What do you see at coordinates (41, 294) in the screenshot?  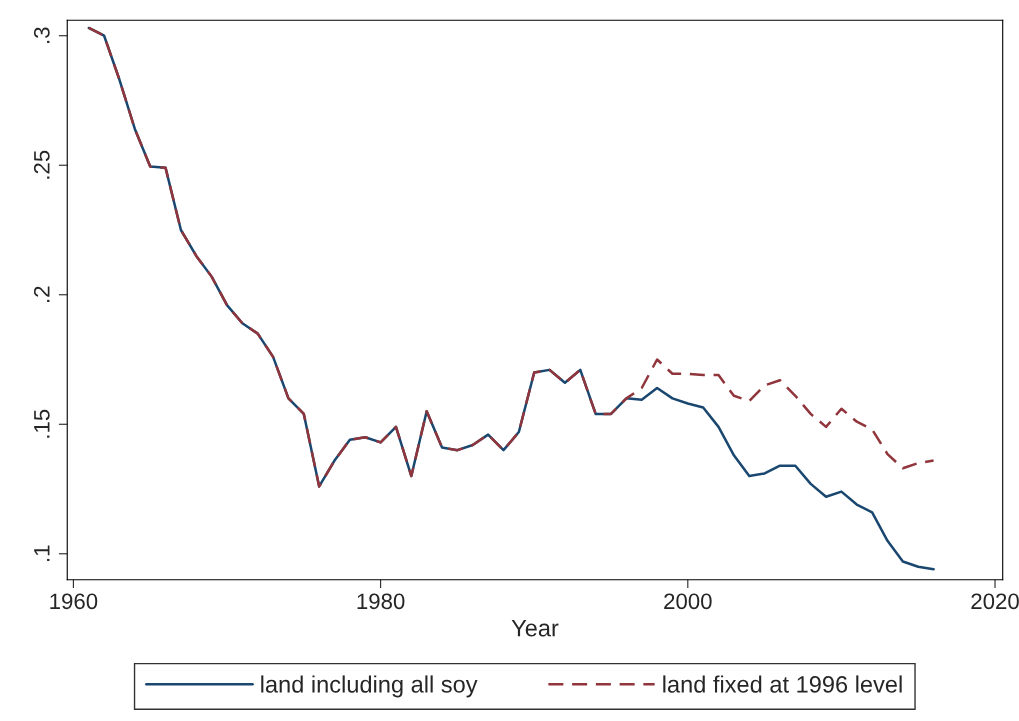 I see `y-tick-label: .2` at bounding box center [41, 294].